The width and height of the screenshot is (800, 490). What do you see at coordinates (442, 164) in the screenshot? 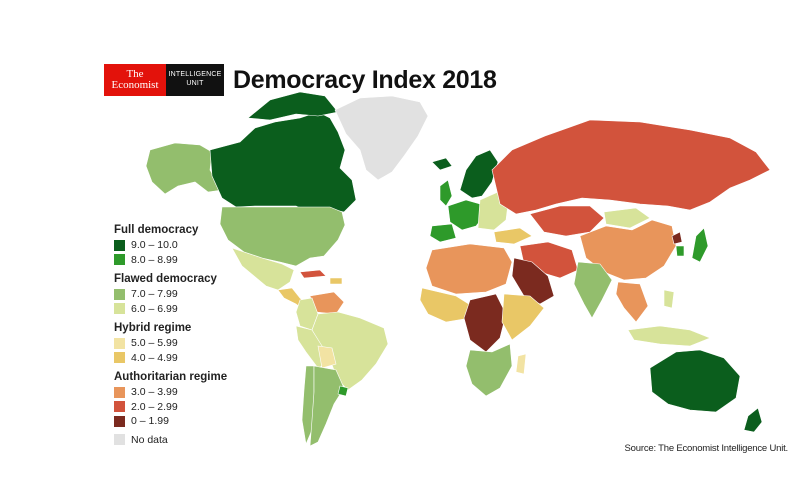
I see `region-iceland` at bounding box center [442, 164].